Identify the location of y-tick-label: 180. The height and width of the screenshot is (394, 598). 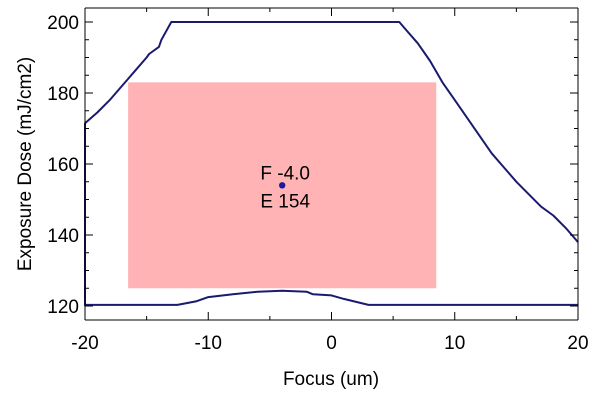
(63, 94).